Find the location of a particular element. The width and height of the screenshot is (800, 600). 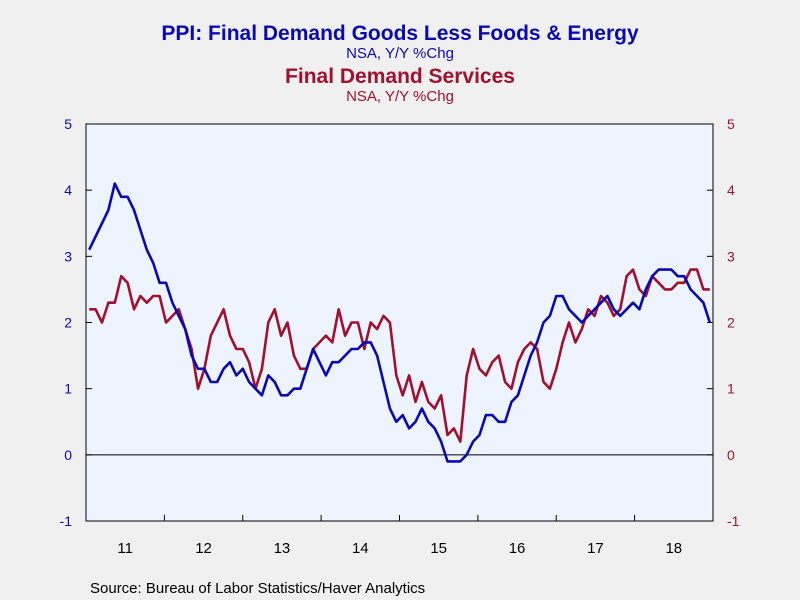

left-tick-label: -1 is located at coordinates (66, 521).